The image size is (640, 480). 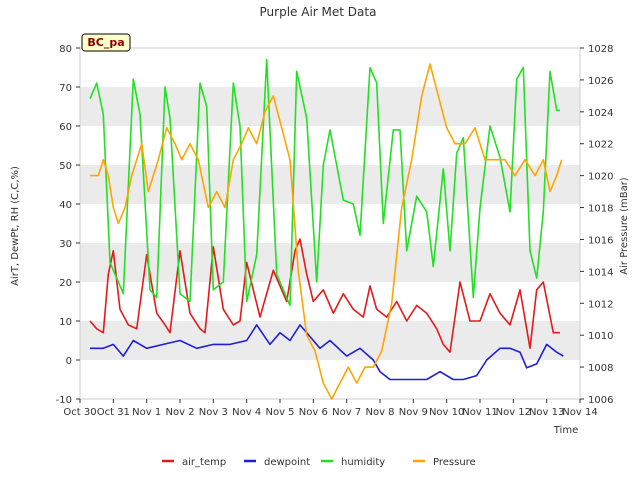 What do you see at coordinates (600, 81) in the screenshot?
I see `y-right-tick-label: 1026` at bounding box center [600, 81].